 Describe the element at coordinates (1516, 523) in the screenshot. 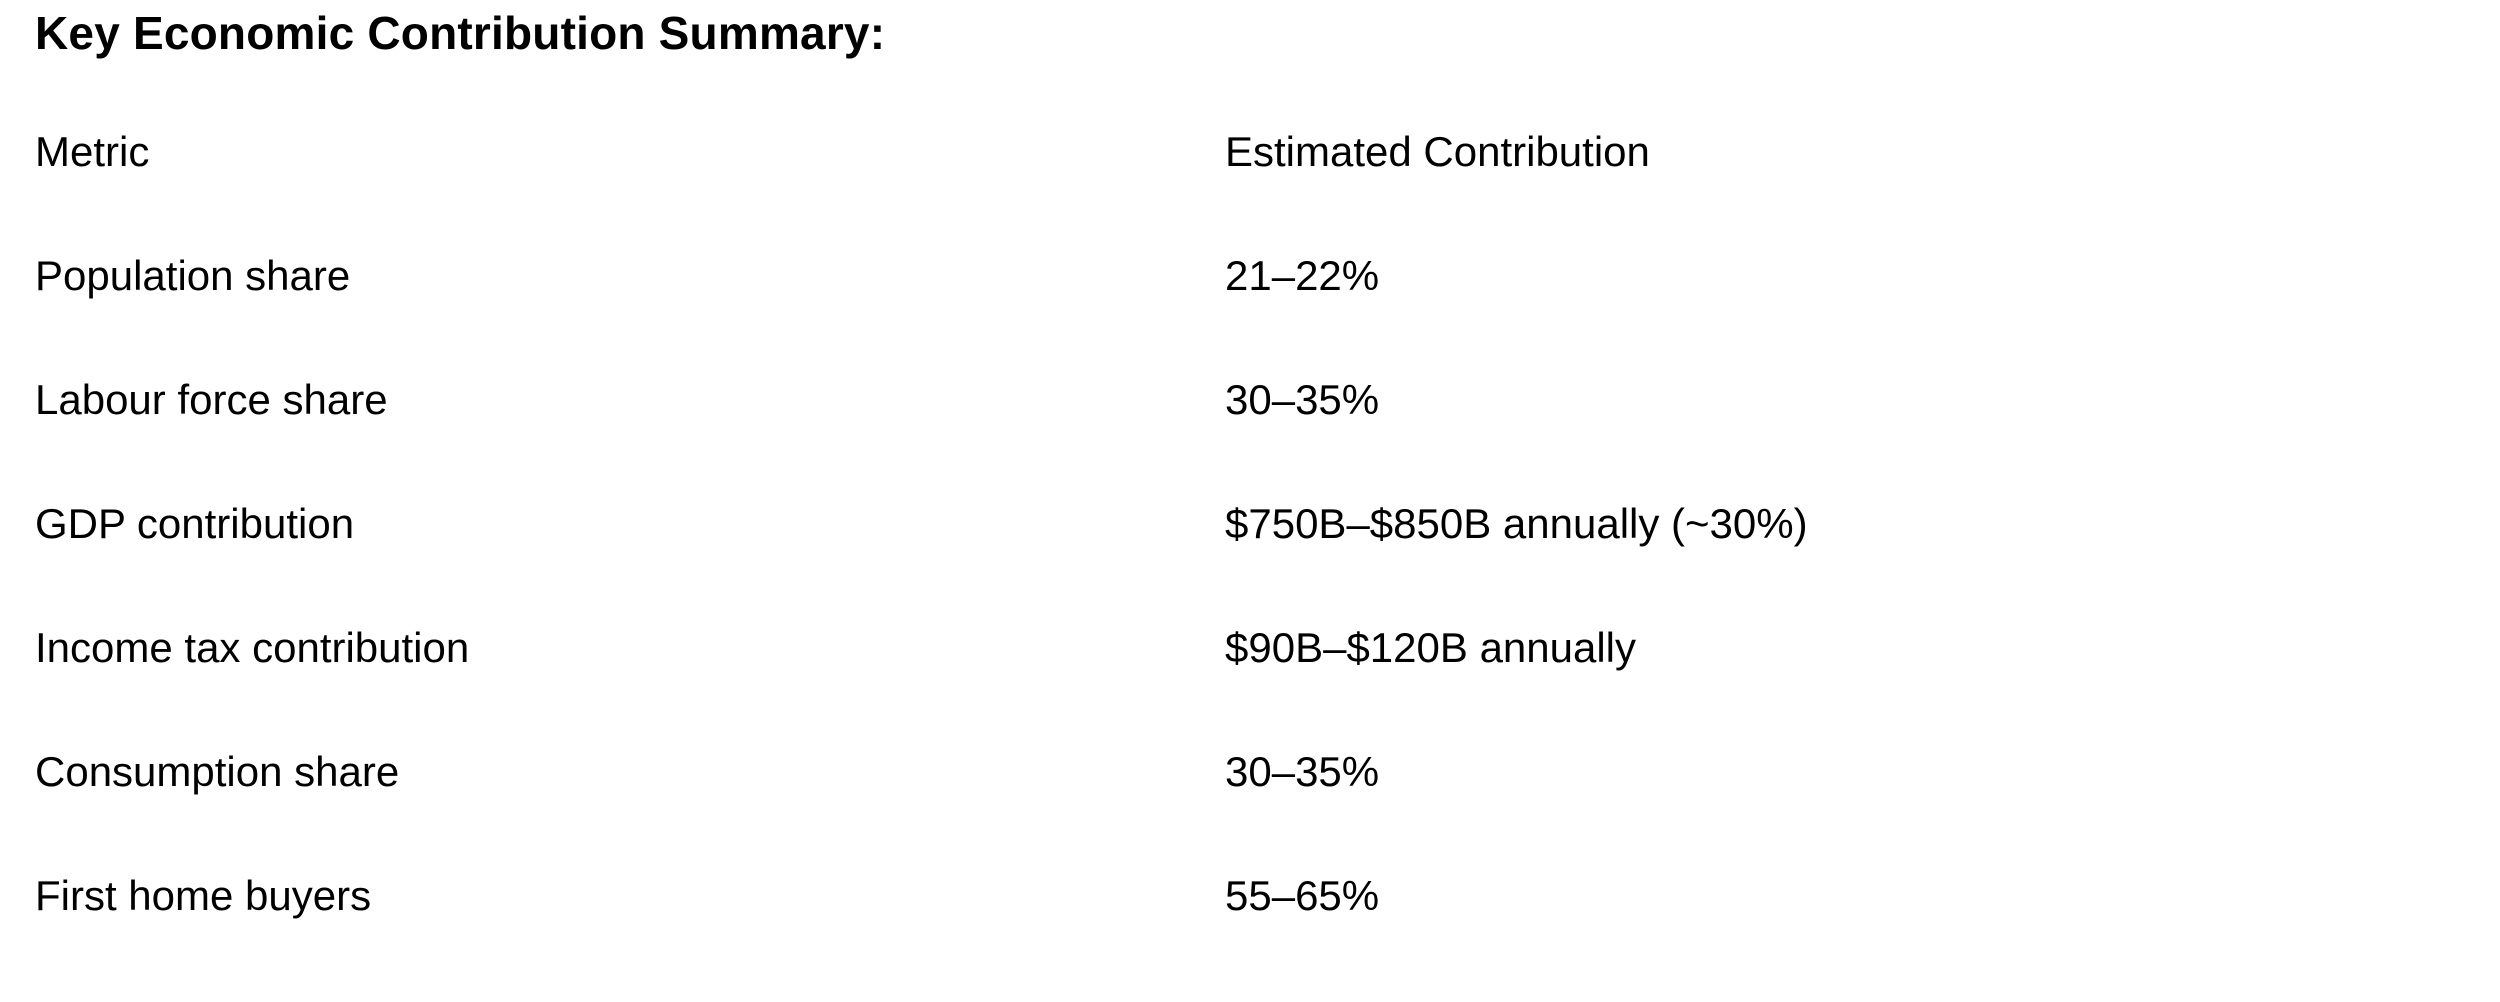

I see `value-cell: $750B–$850B annually (~30%)` at that location.